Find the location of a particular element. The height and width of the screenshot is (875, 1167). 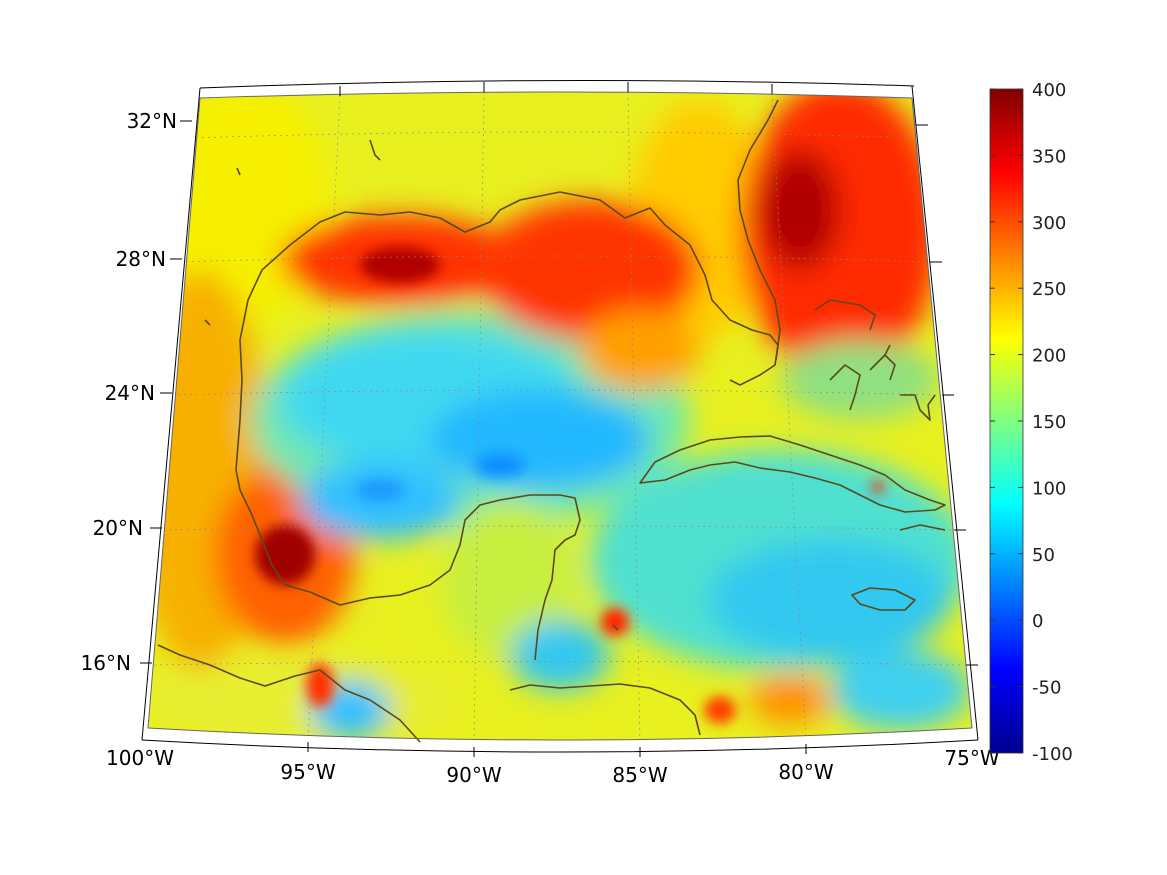

lat-label-28: 28°N is located at coordinates (141, 259).